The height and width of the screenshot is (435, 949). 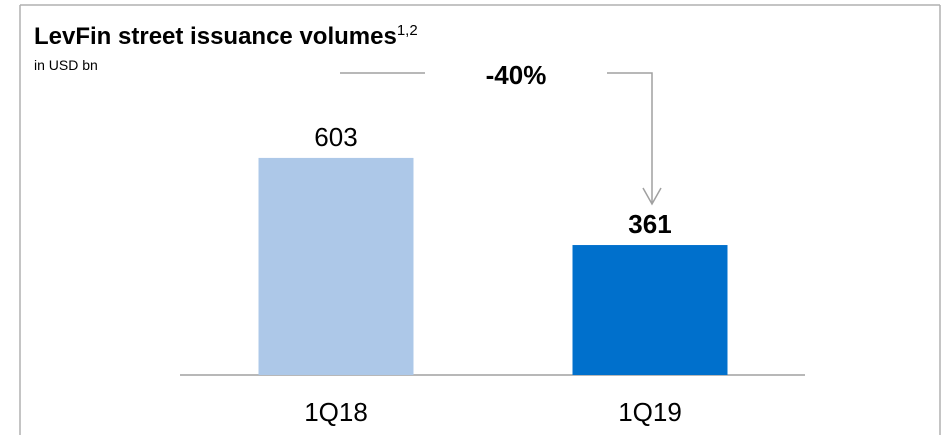 What do you see at coordinates (501, 139) in the screenshot?
I see `change-arrow` at bounding box center [501, 139].